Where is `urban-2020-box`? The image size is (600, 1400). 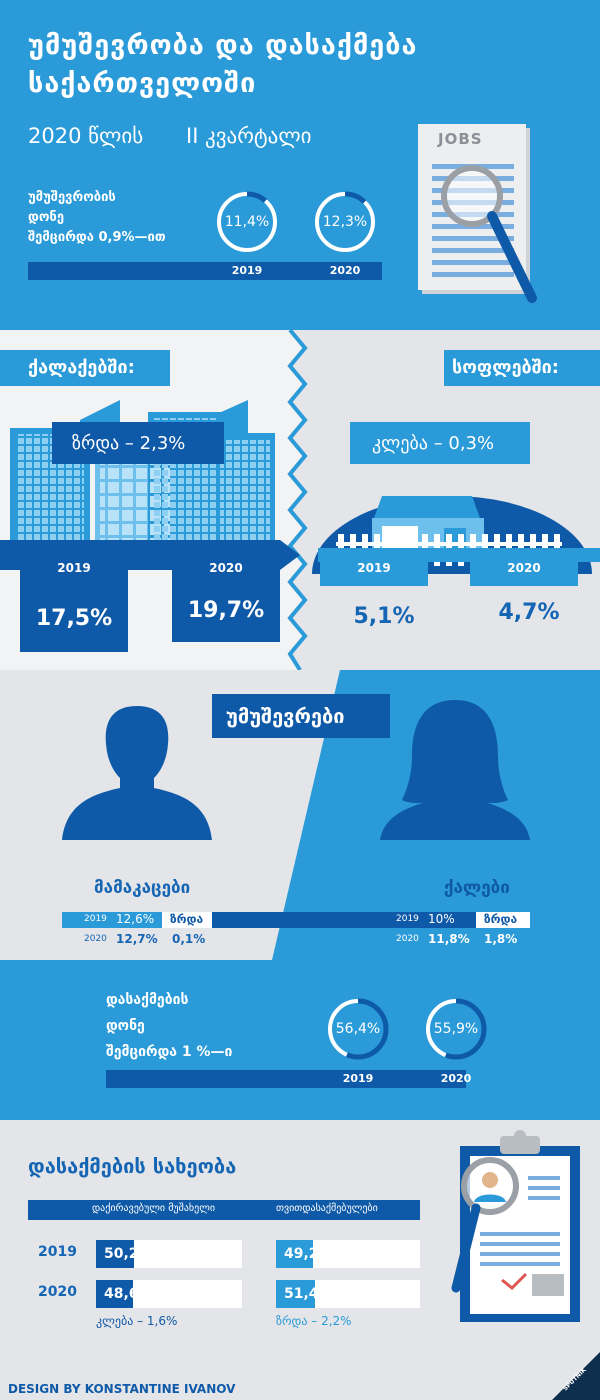 urban-2020-box is located at coordinates (226, 601).